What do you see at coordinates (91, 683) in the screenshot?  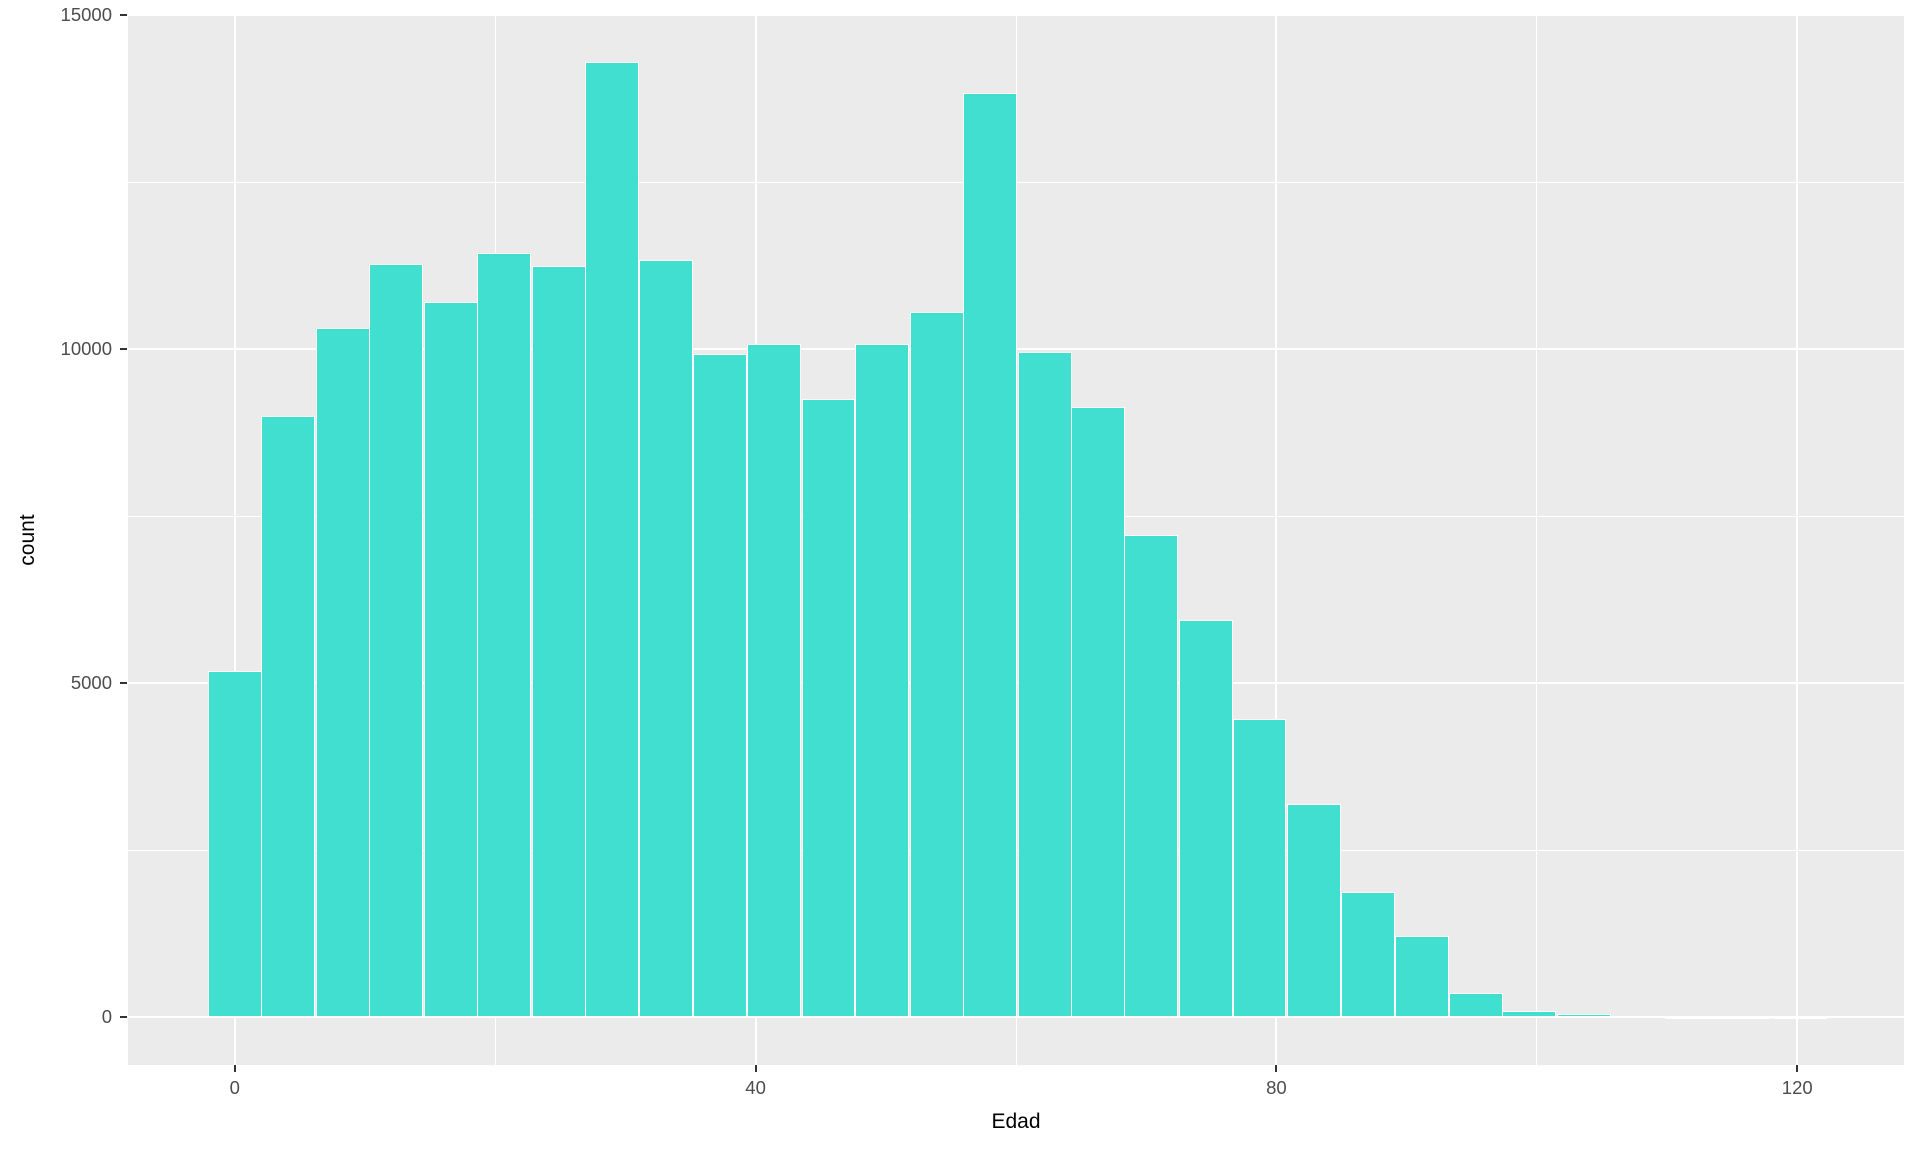 I see `y-tick-label: 5000` at bounding box center [91, 683].